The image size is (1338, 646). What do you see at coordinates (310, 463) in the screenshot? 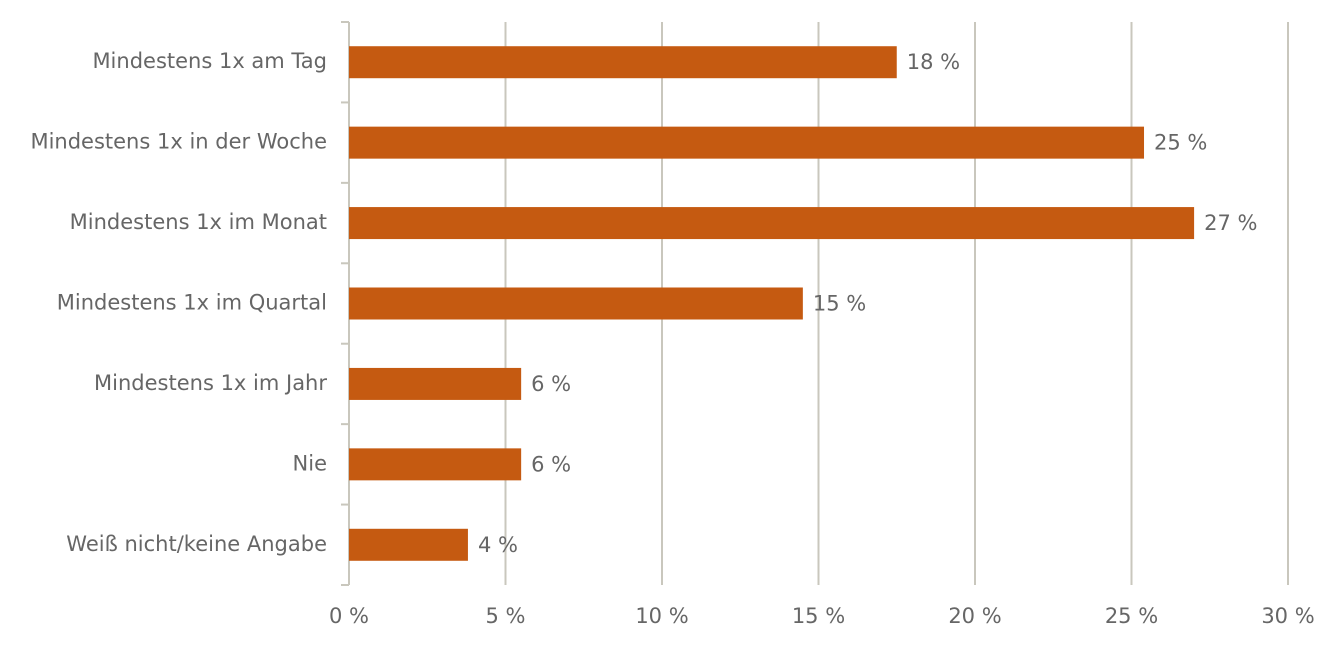
I see `y-tick-label: Nie` at bounding box center [310, 463].